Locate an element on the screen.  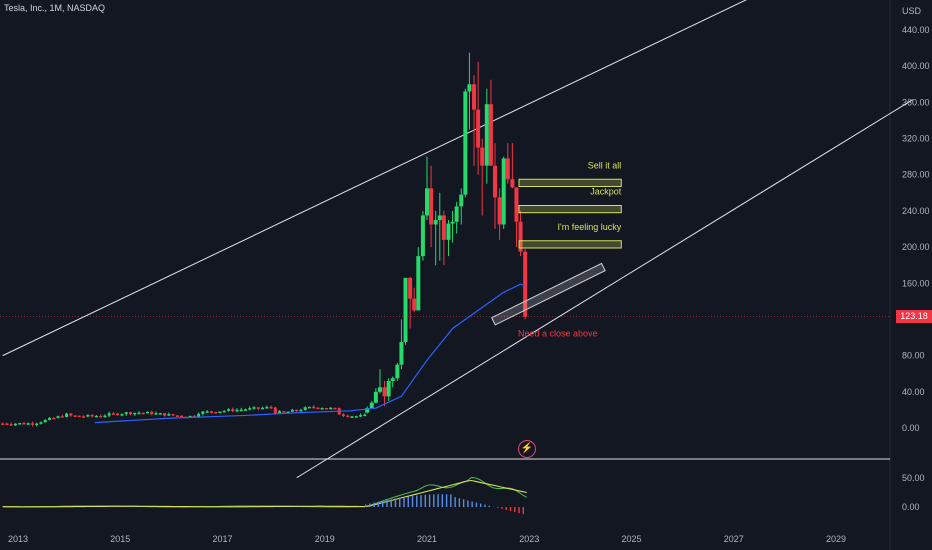
y-tick-label: 360.00 is located at coordinates (916, 102).